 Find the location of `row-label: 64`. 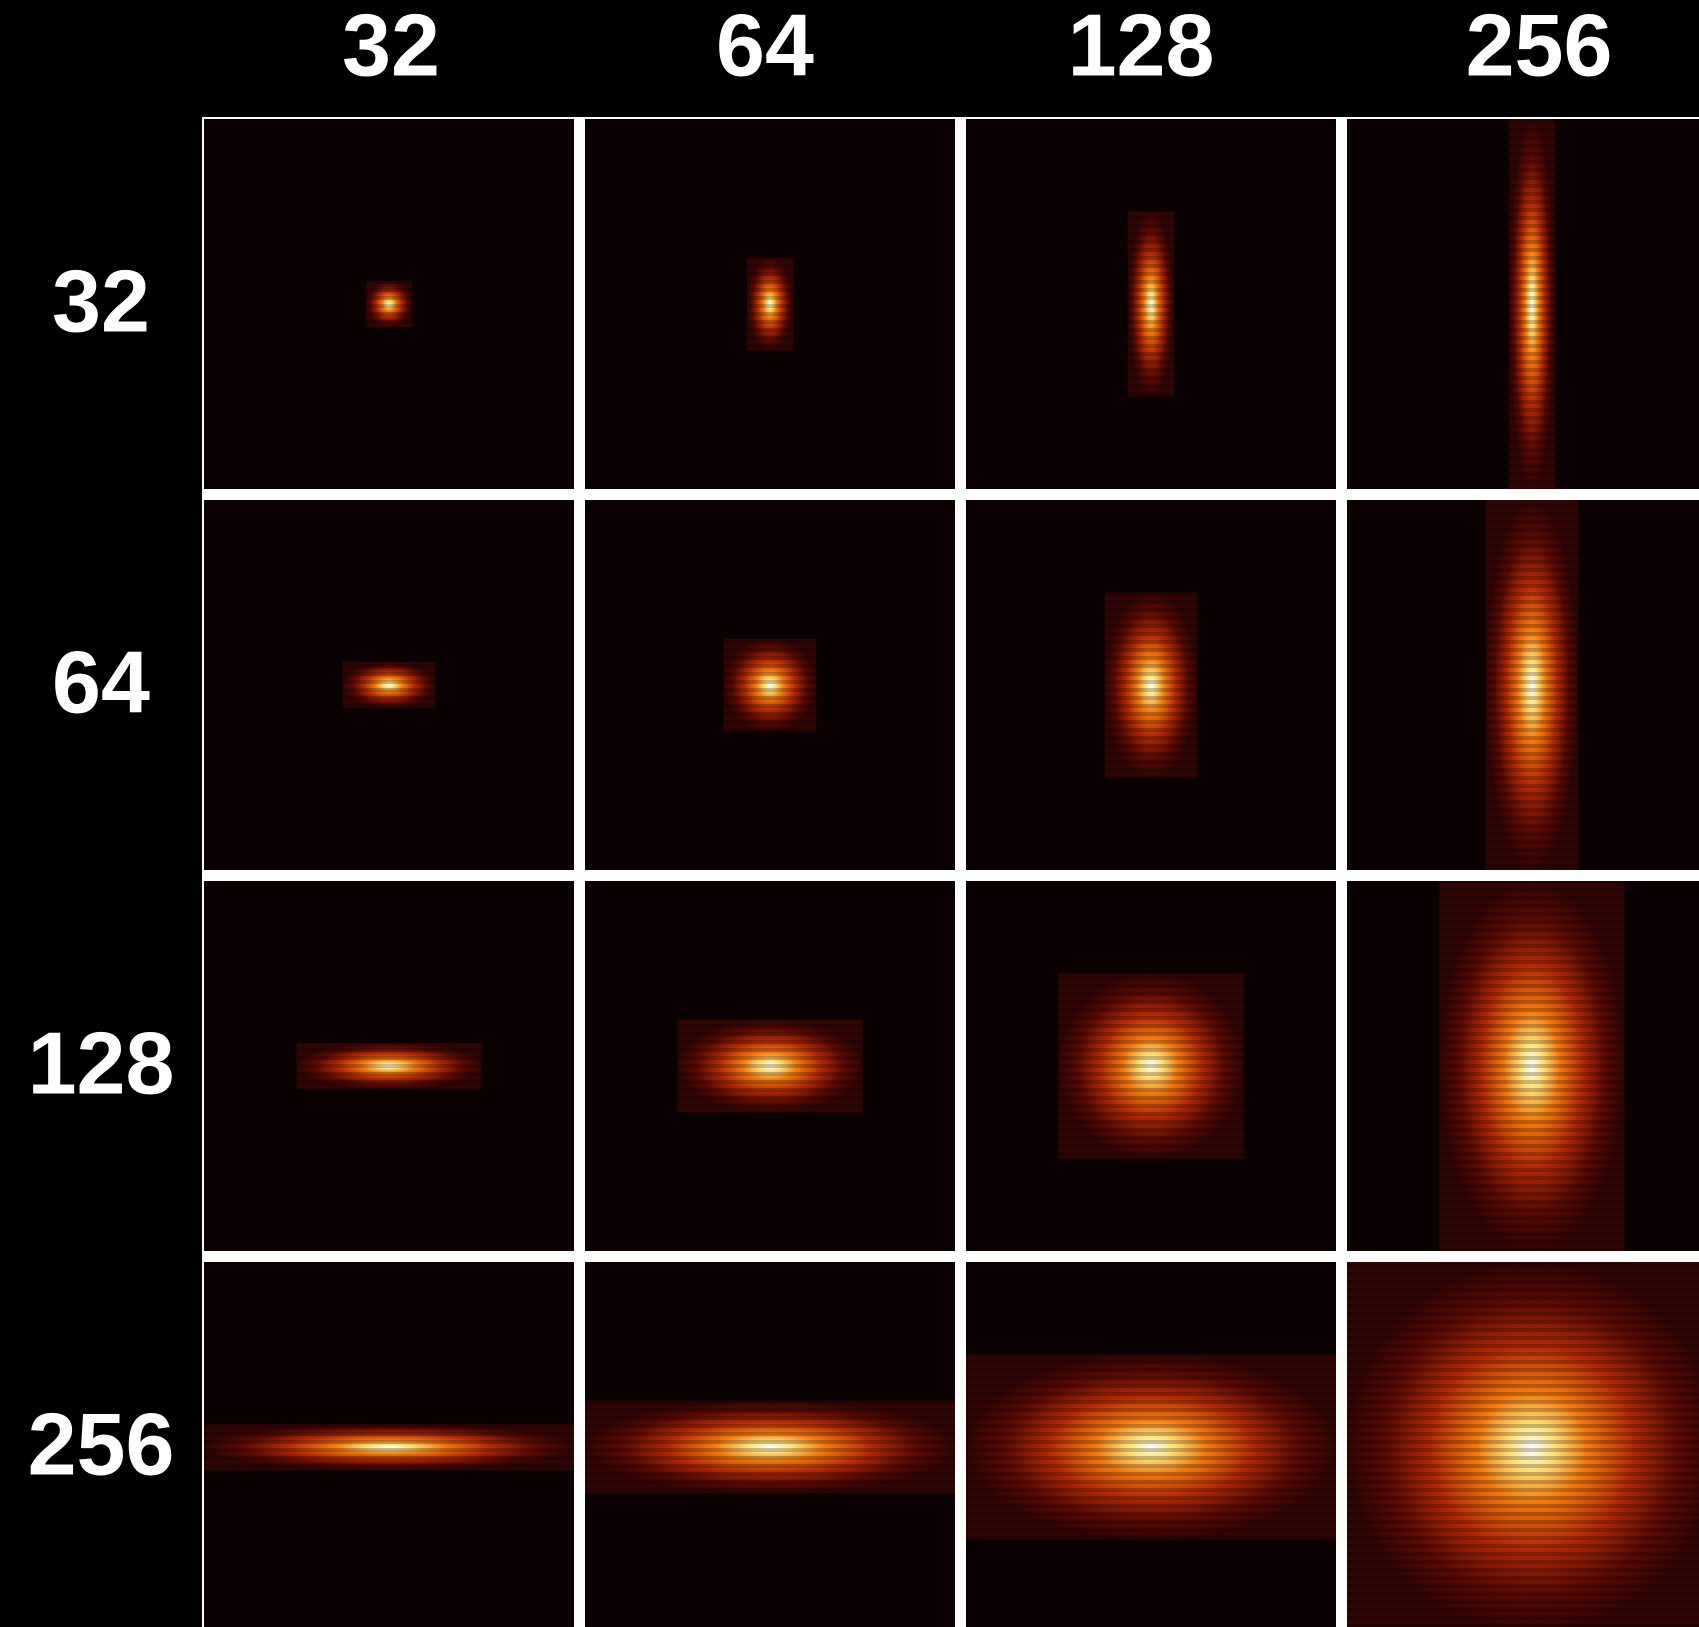

row-label: 64 is located at coordinates (101, 681).